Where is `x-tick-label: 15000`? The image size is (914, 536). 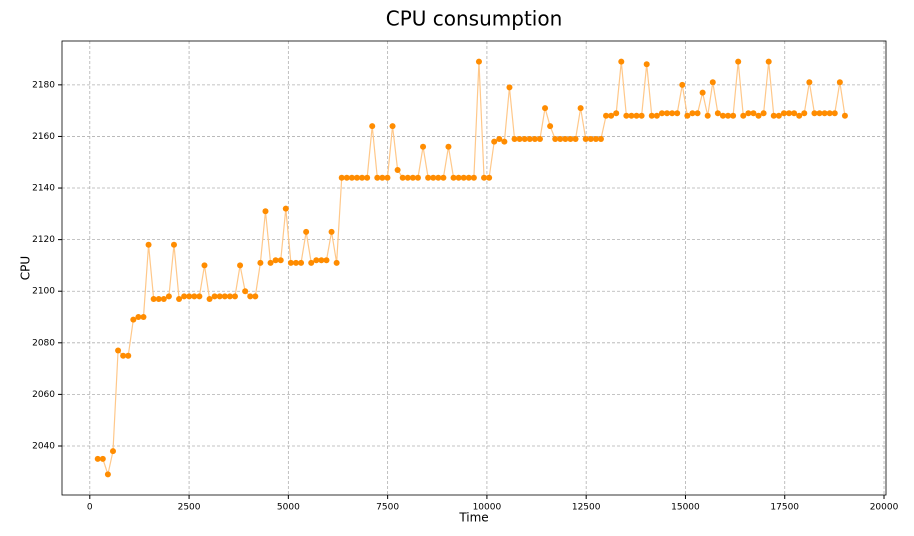 x-tick-label: 15000 is located at coordinates (685, 508).